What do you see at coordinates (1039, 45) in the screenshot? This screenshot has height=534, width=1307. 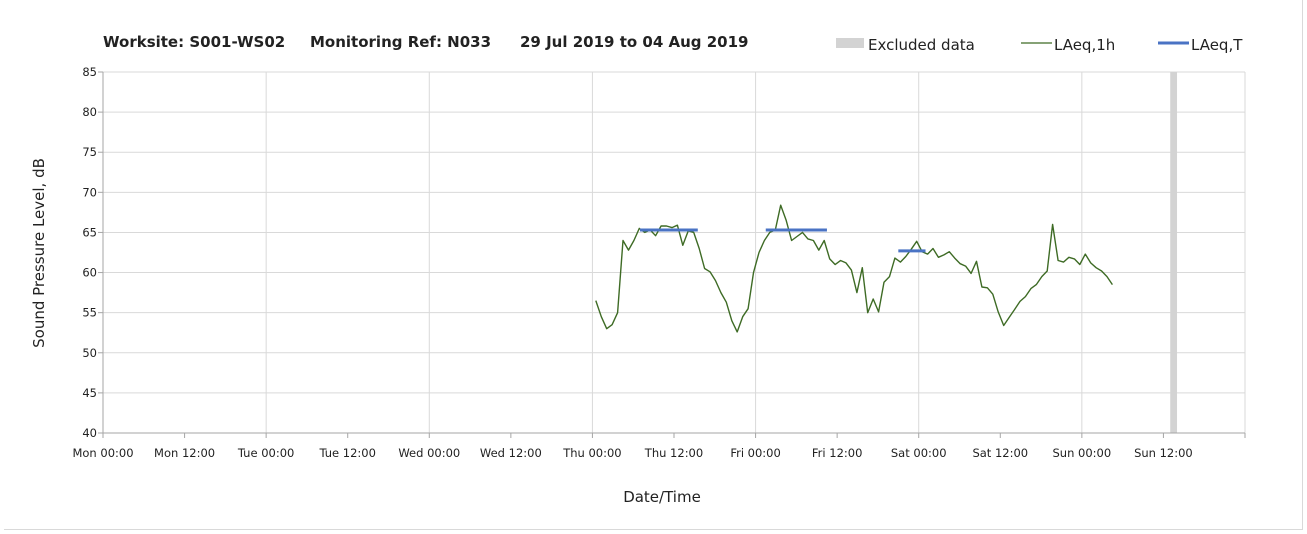 I see `legend: Excluded data LAeq,1h LAeq,T` at bounding box center [1039, 45].